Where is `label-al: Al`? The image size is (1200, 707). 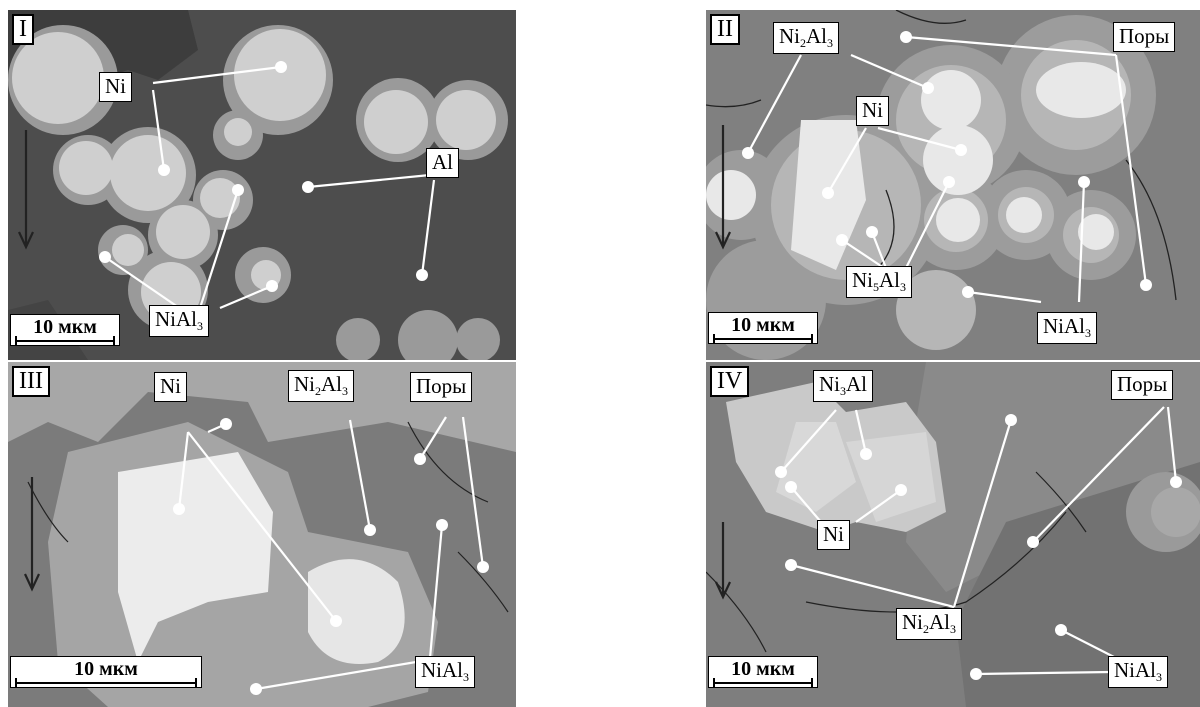 label-al: Al is located at coordinates (442, 163).